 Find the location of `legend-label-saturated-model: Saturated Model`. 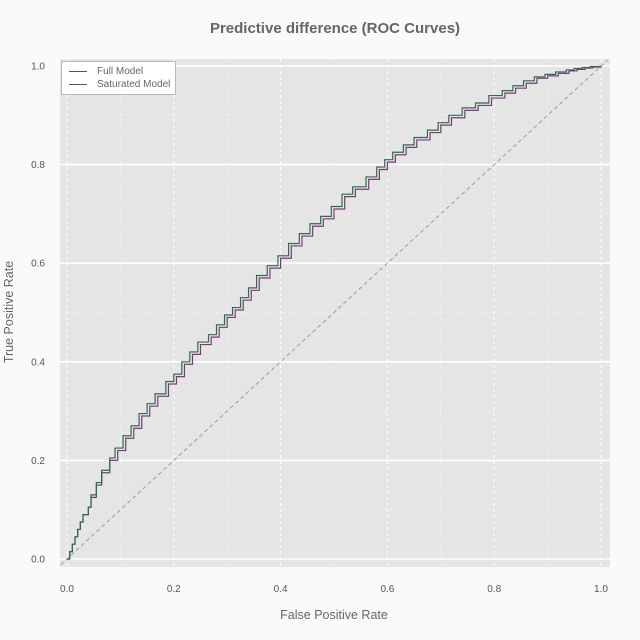

legend-label-saturated-model: Saturated Model is located at coordinates (134, 84).